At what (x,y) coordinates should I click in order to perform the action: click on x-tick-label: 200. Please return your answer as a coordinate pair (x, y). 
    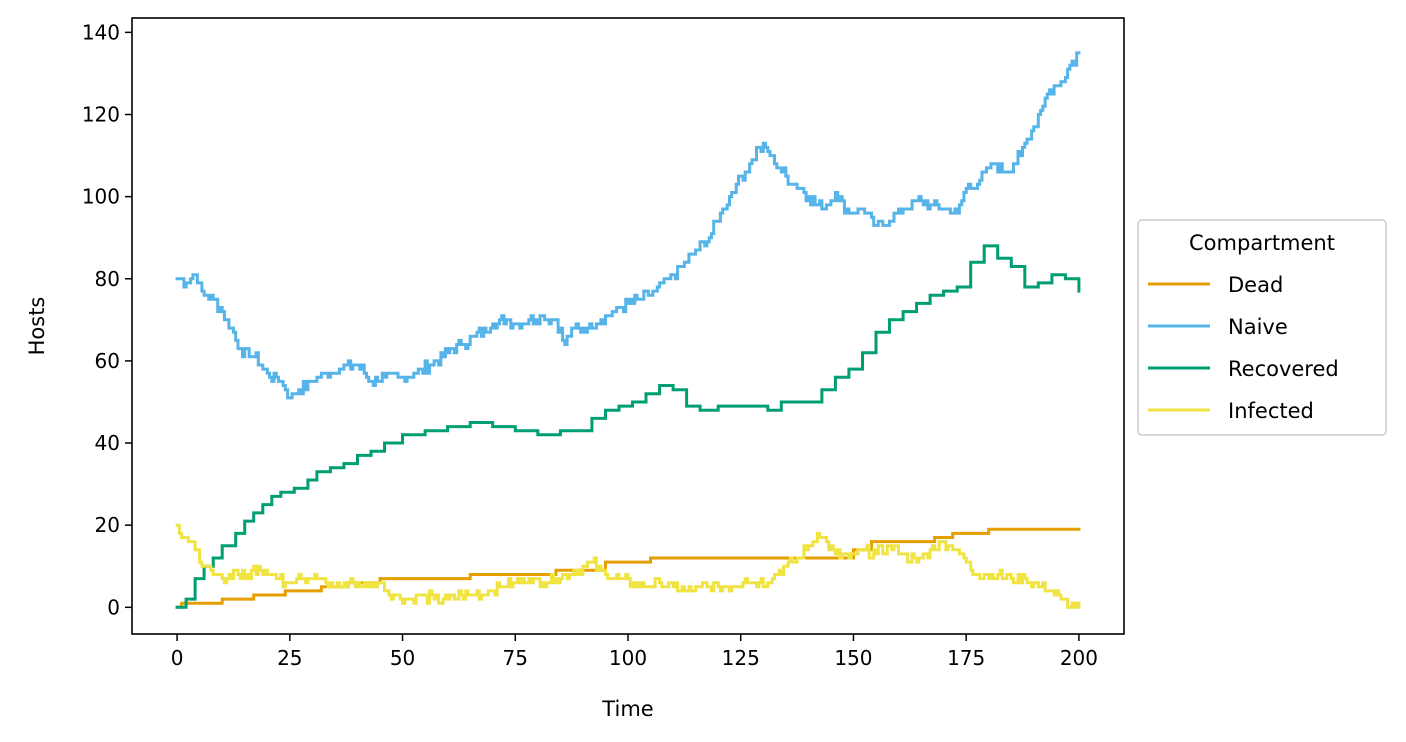
    Looking at the image, I should click on (1079, 658).